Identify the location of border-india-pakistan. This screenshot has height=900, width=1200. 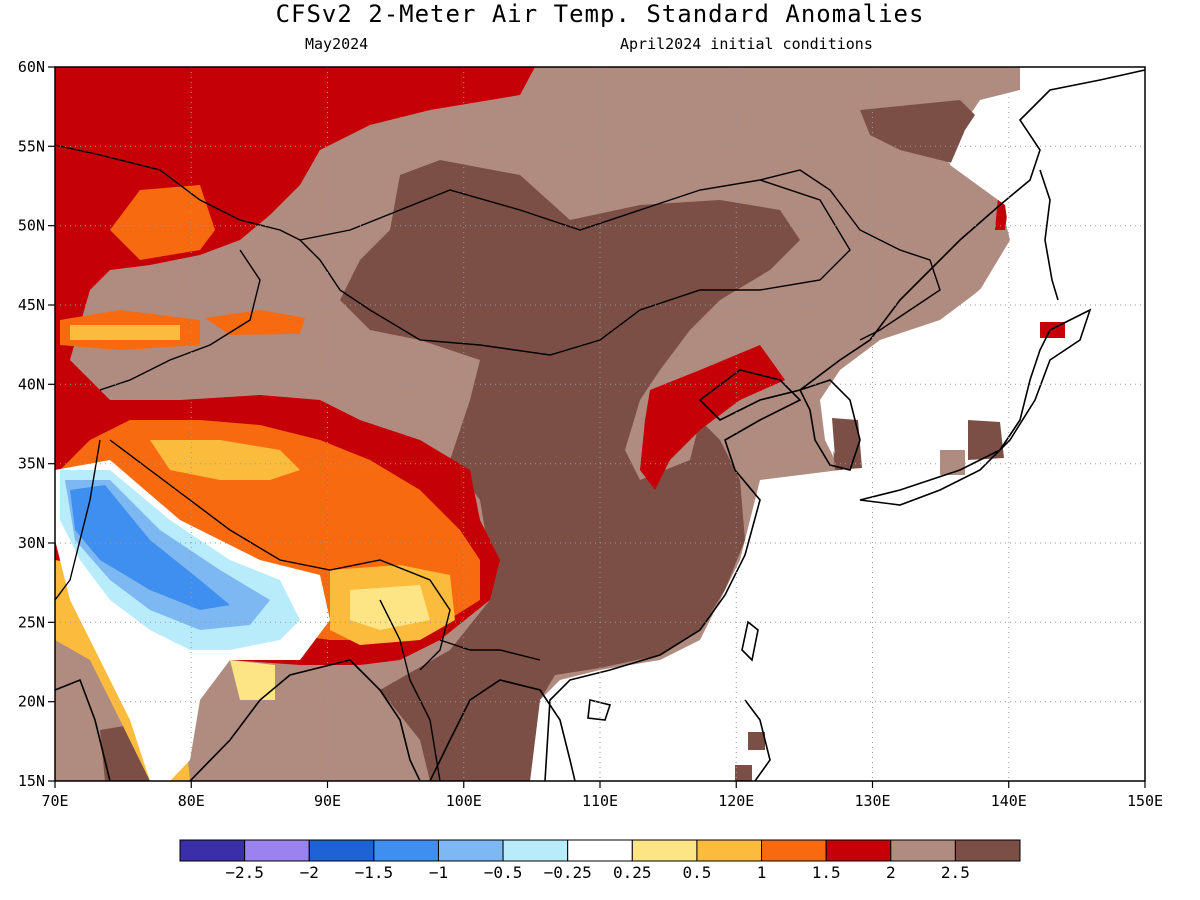
(78, 520).